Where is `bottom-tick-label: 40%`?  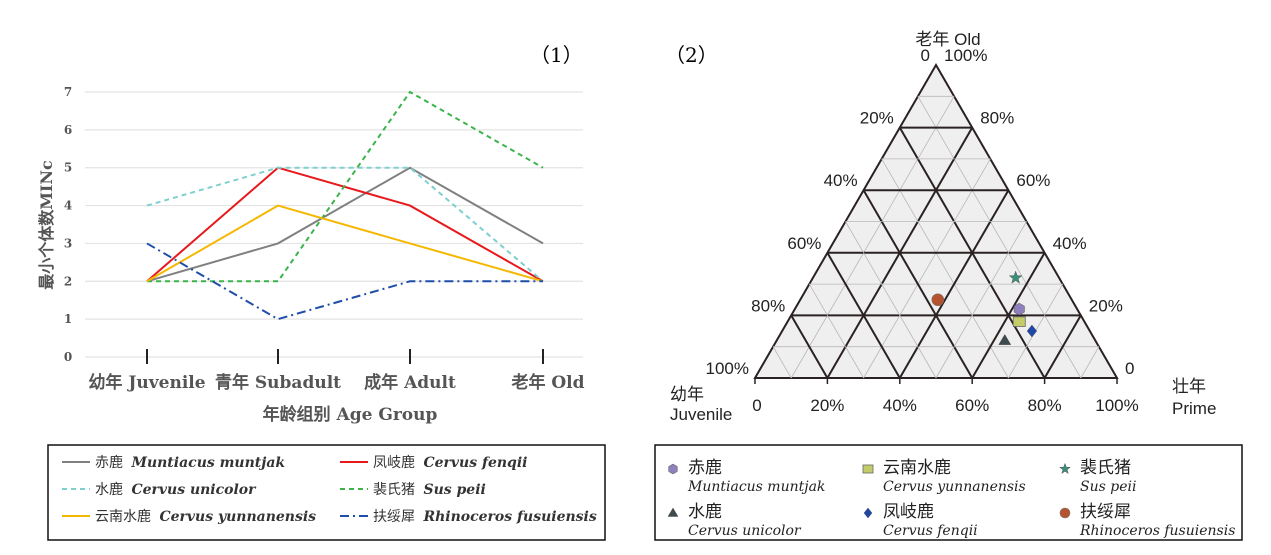
bottom-tick-label: 40% is located at coordinates (900, 405).